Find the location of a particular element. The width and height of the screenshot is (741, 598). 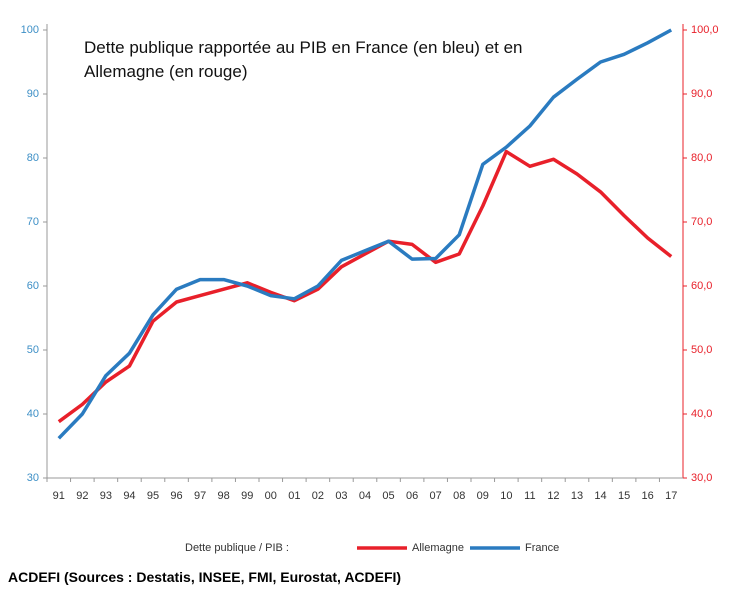

x-tick-label: 99 is located at coordinates (247, 496).